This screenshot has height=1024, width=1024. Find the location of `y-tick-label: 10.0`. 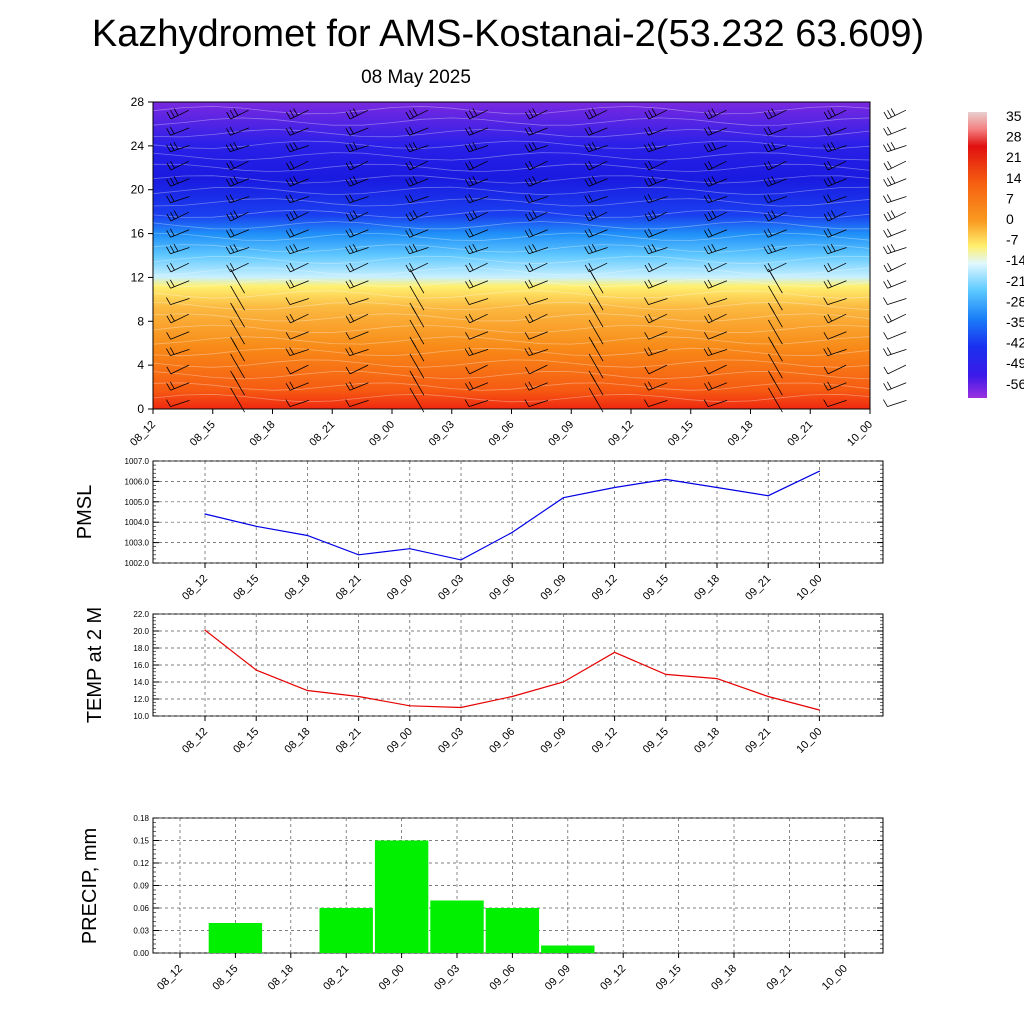

y-tick-label: 10.0 is located at coordinates (141, 716).